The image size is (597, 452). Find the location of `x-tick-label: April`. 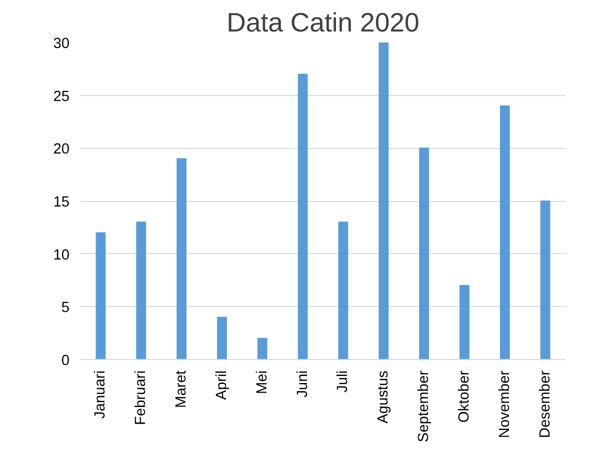

x-tick-label: April is located at coordinates (222, 385).